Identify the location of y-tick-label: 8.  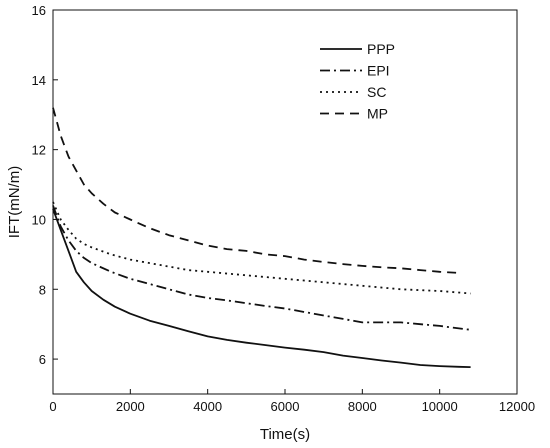
(42, 289).